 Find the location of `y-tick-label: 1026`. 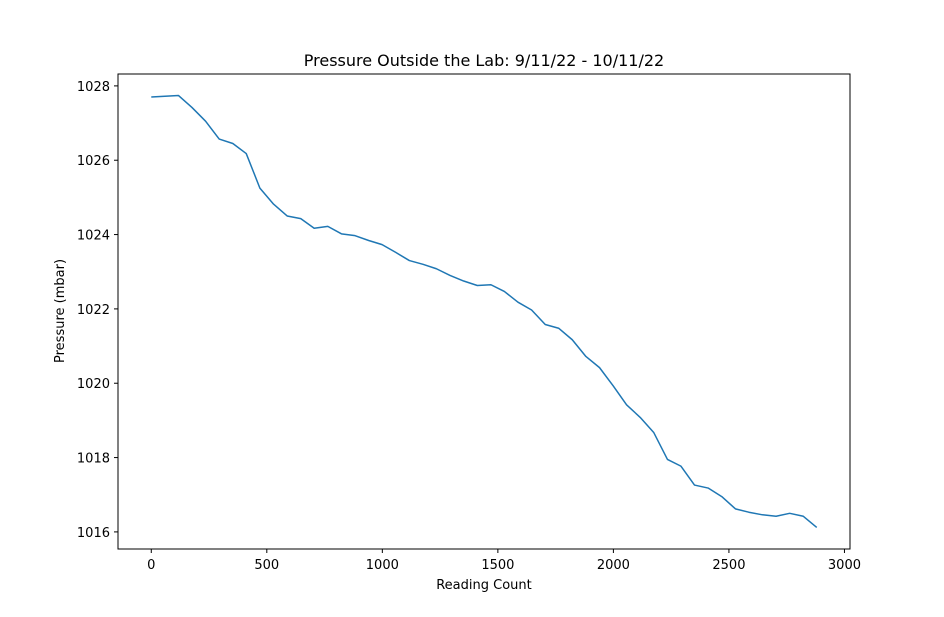

y-tick-label: 1026 is located at coordinates (93, 161).